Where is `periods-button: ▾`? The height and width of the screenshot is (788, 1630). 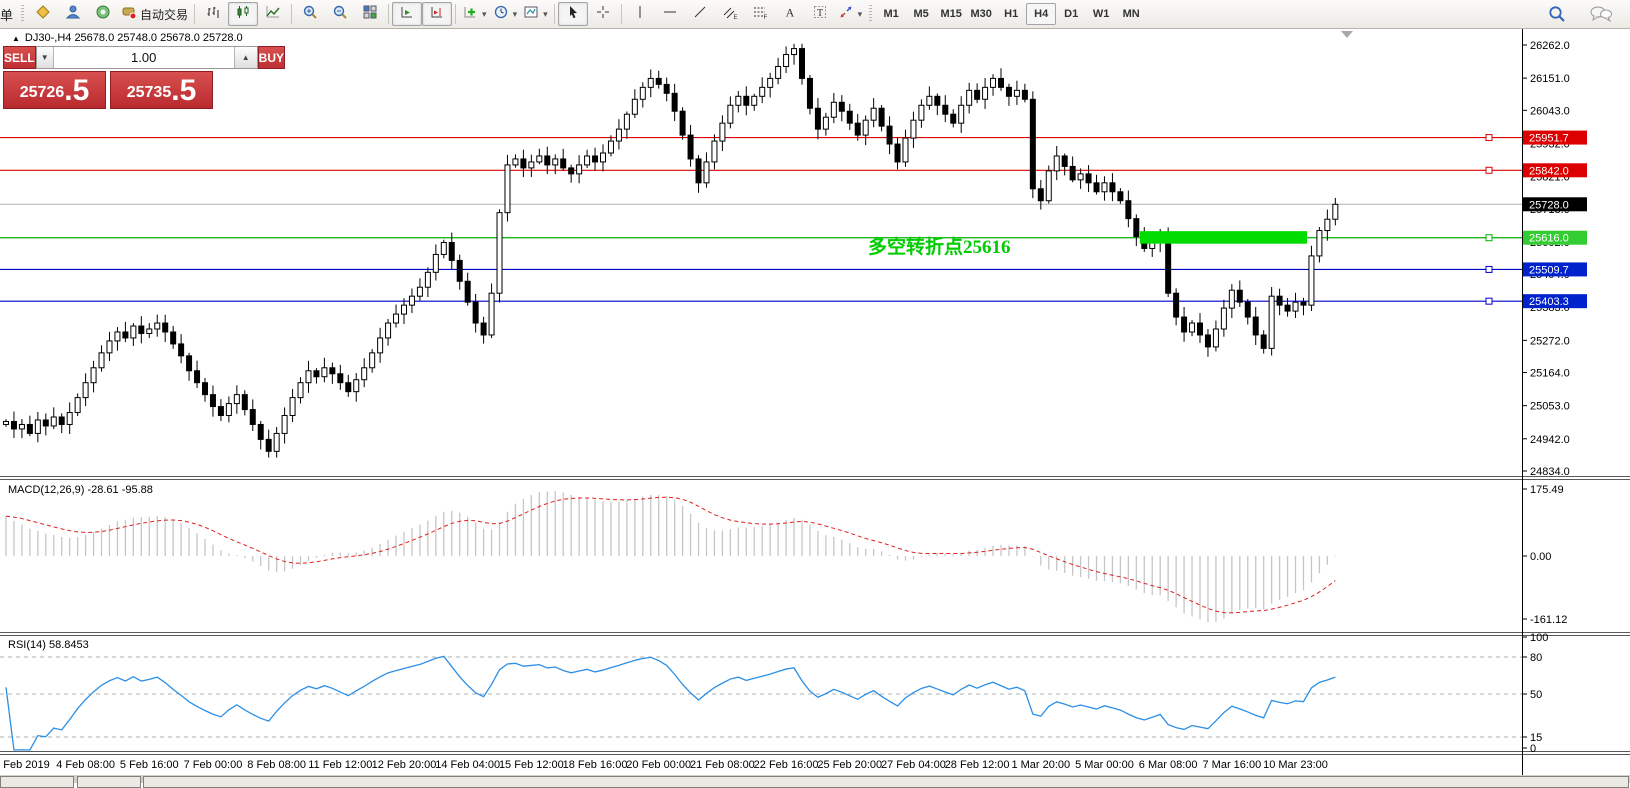
periods-button: ▾ is located at coordinates (505, 14).